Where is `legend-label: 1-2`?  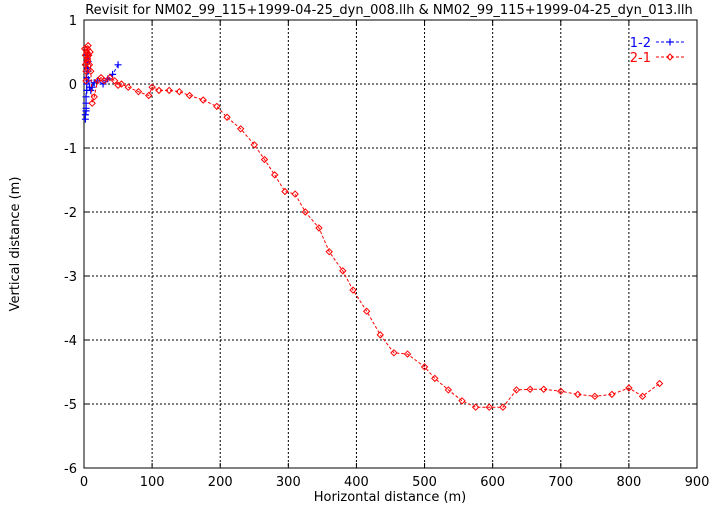
legend-label: 1-2 is located at coordinates (640, 43).